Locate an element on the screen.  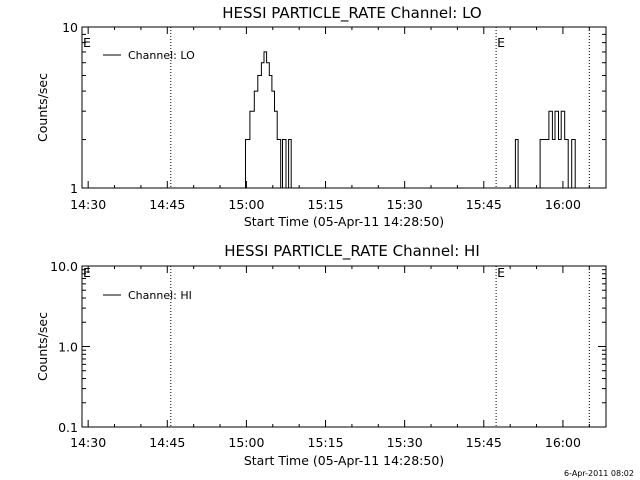
y-tick-label: 1.0 is located at coordinates (68, 347).